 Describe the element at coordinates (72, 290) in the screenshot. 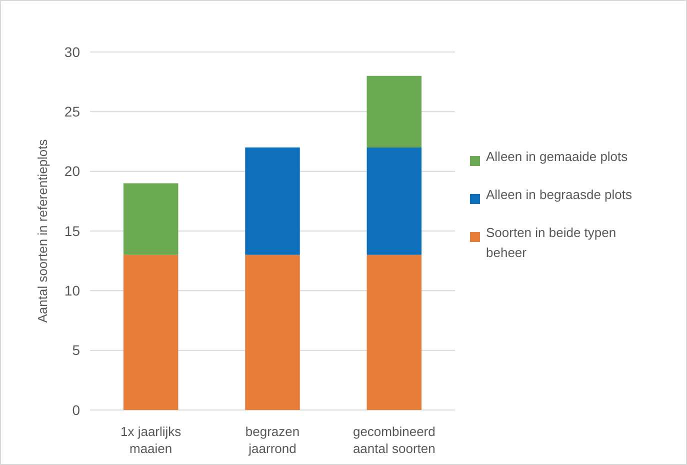

I see `y-tick-label: 10` at that location.